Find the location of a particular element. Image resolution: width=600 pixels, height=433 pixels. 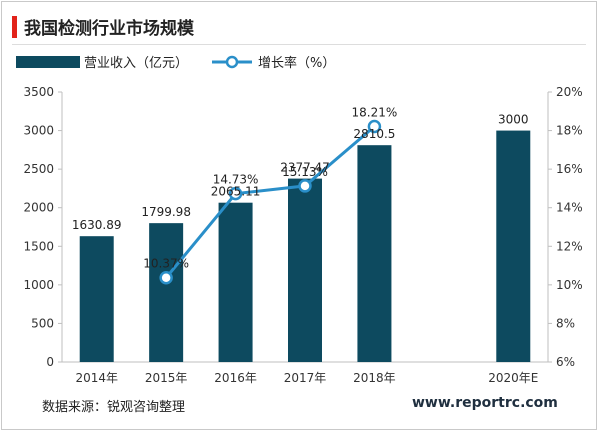

legend-line-marker is located at coordinates (232, 62).